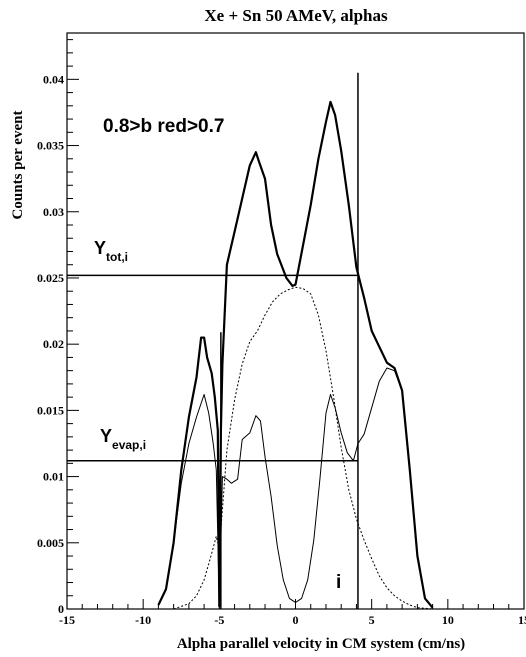 The image size is (526, 657). I want to click on ytot-annotation: Ytot,i, so click(111, 251).